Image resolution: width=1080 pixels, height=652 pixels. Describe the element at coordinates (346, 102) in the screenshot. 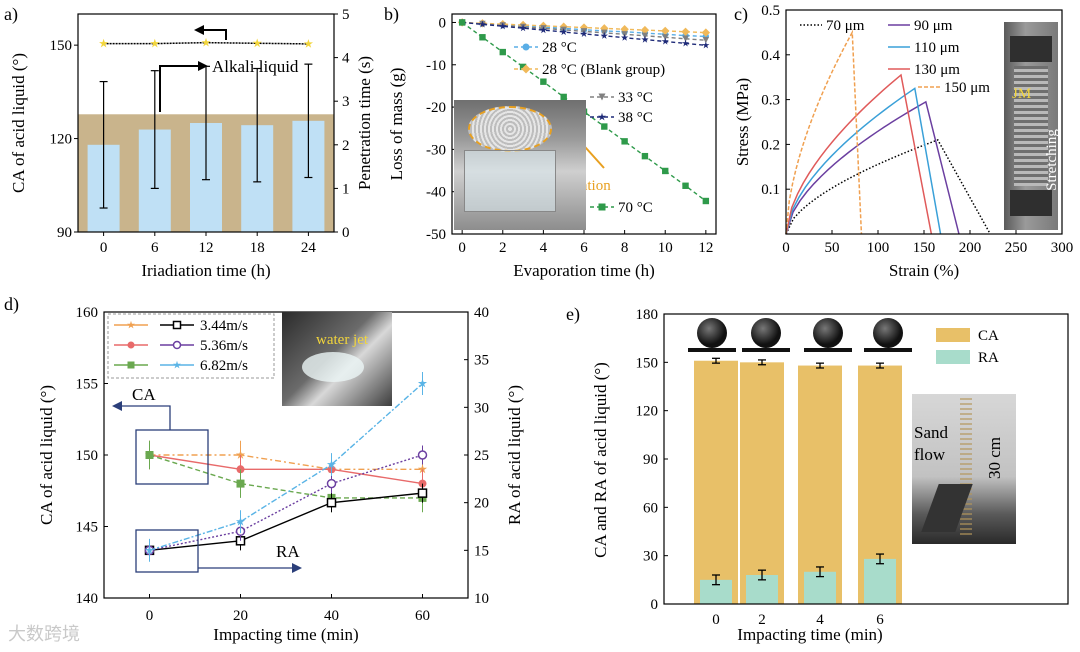

I see `panel-a-ytick-right-label-3: 3` at that location.